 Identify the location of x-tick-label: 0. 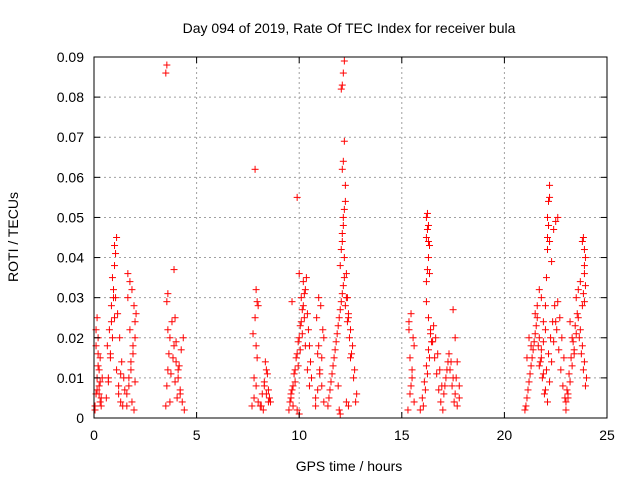
(94, 435).